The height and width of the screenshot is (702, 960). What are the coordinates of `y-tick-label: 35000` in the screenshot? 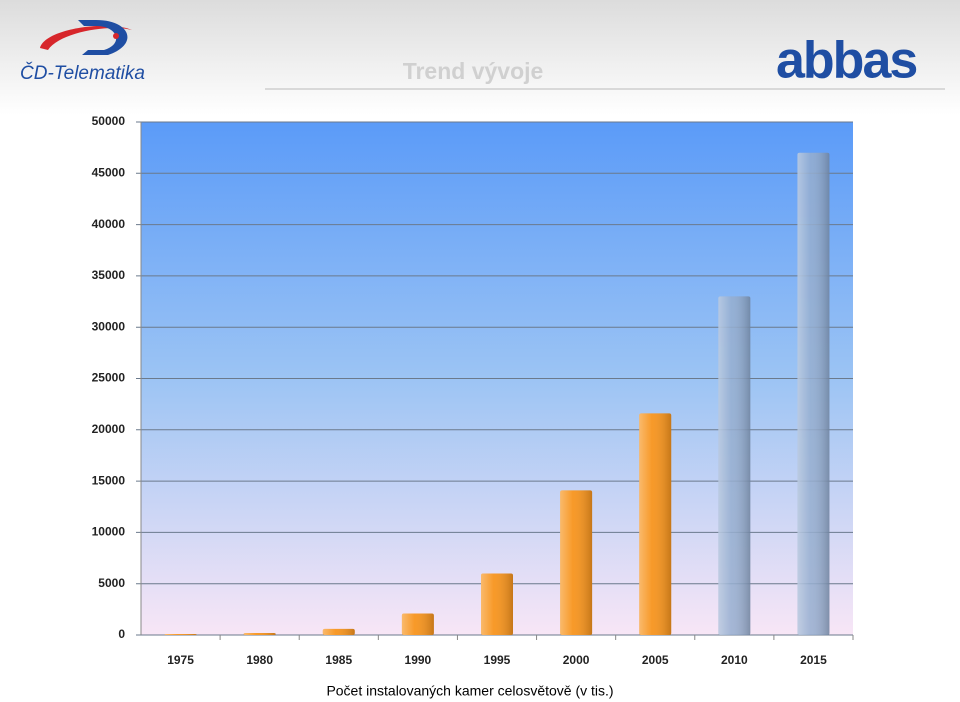 It's located at (109, 275).